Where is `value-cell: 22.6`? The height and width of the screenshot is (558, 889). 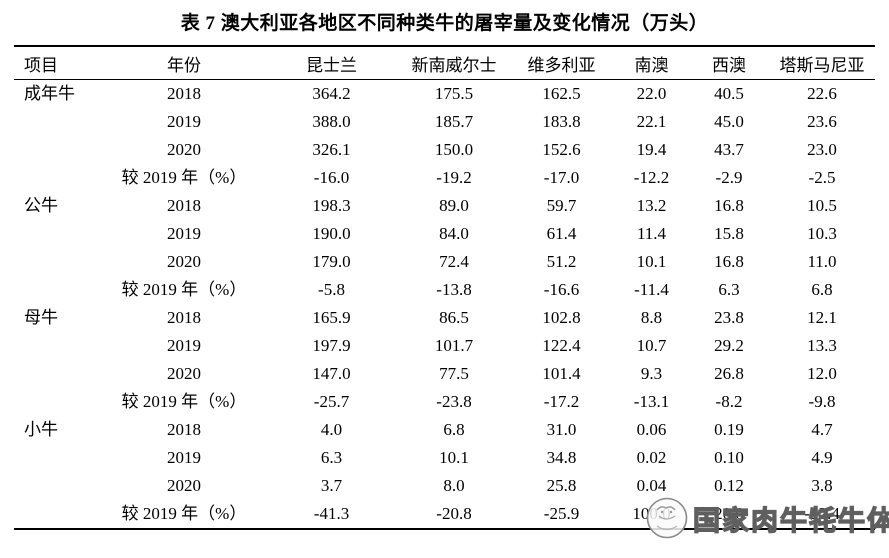 value-cell: 22.6 is located at coordinates (822, 93).